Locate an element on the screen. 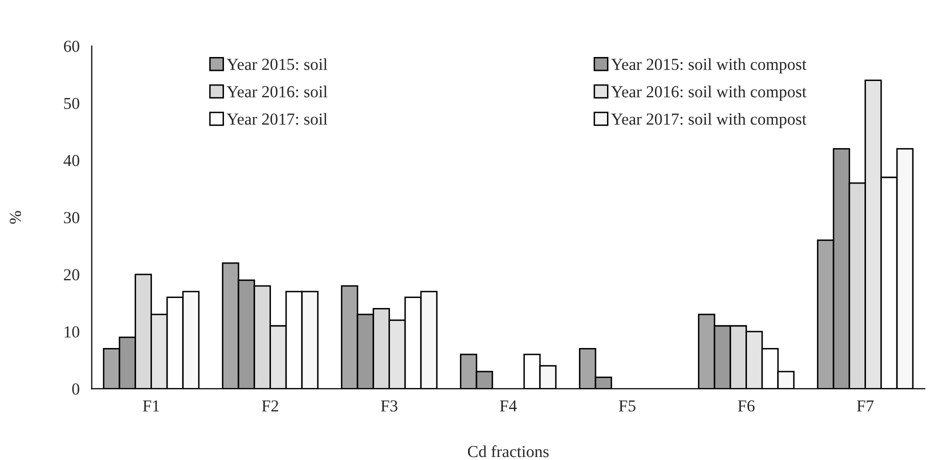 This screenshot has height=460, width=936. x-tick-label: F6 is located at coordinates (746, 406).